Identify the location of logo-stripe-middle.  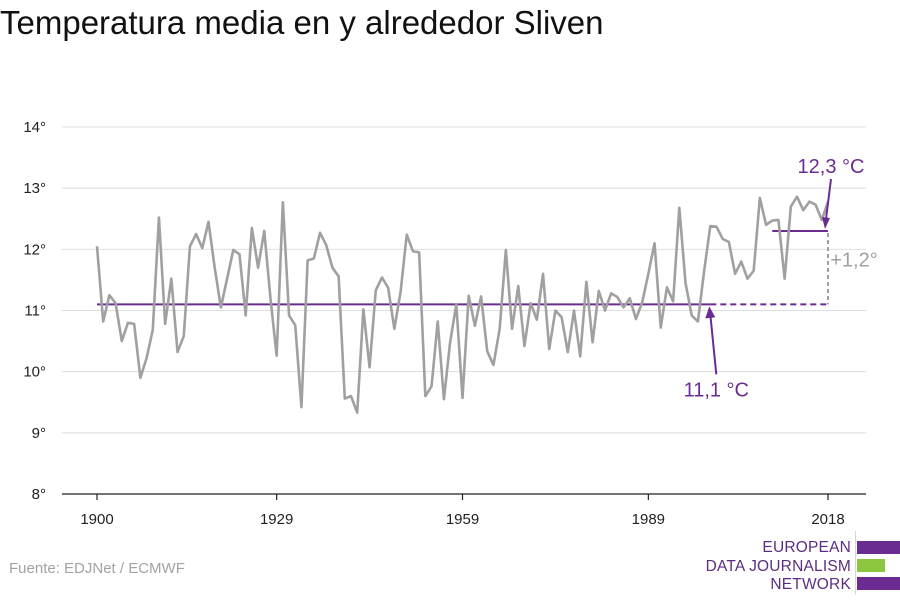
(871, 565).